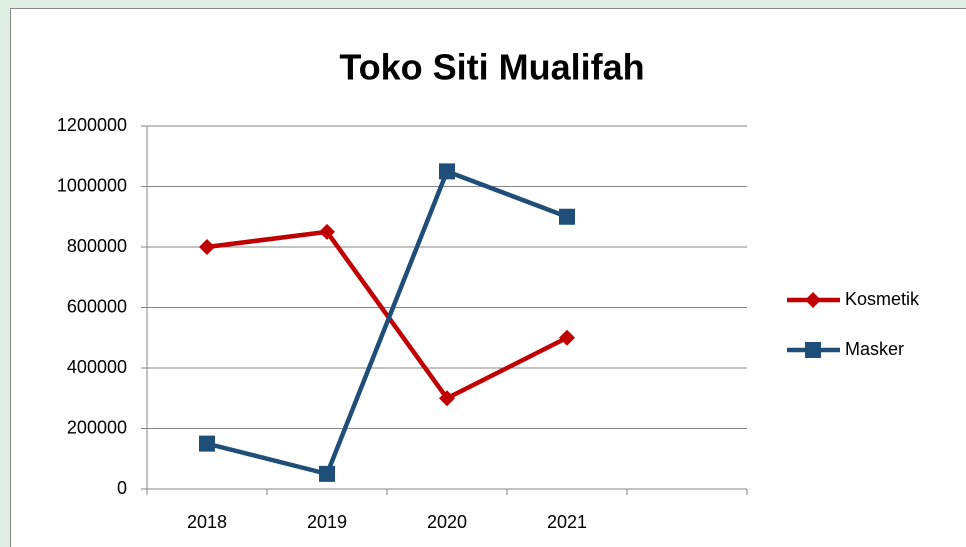  Describe the element at coordinates (122, 488) in the screenshot. I see `y-tick-label: 0` at that location.